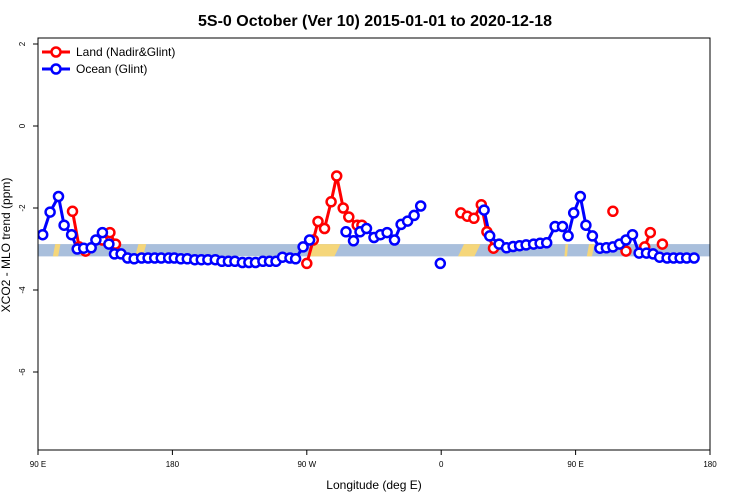 The image size is (750, 500). I want to click on y-axis-label: XCO2 - MLO trend (ppm), so click(6, 245).